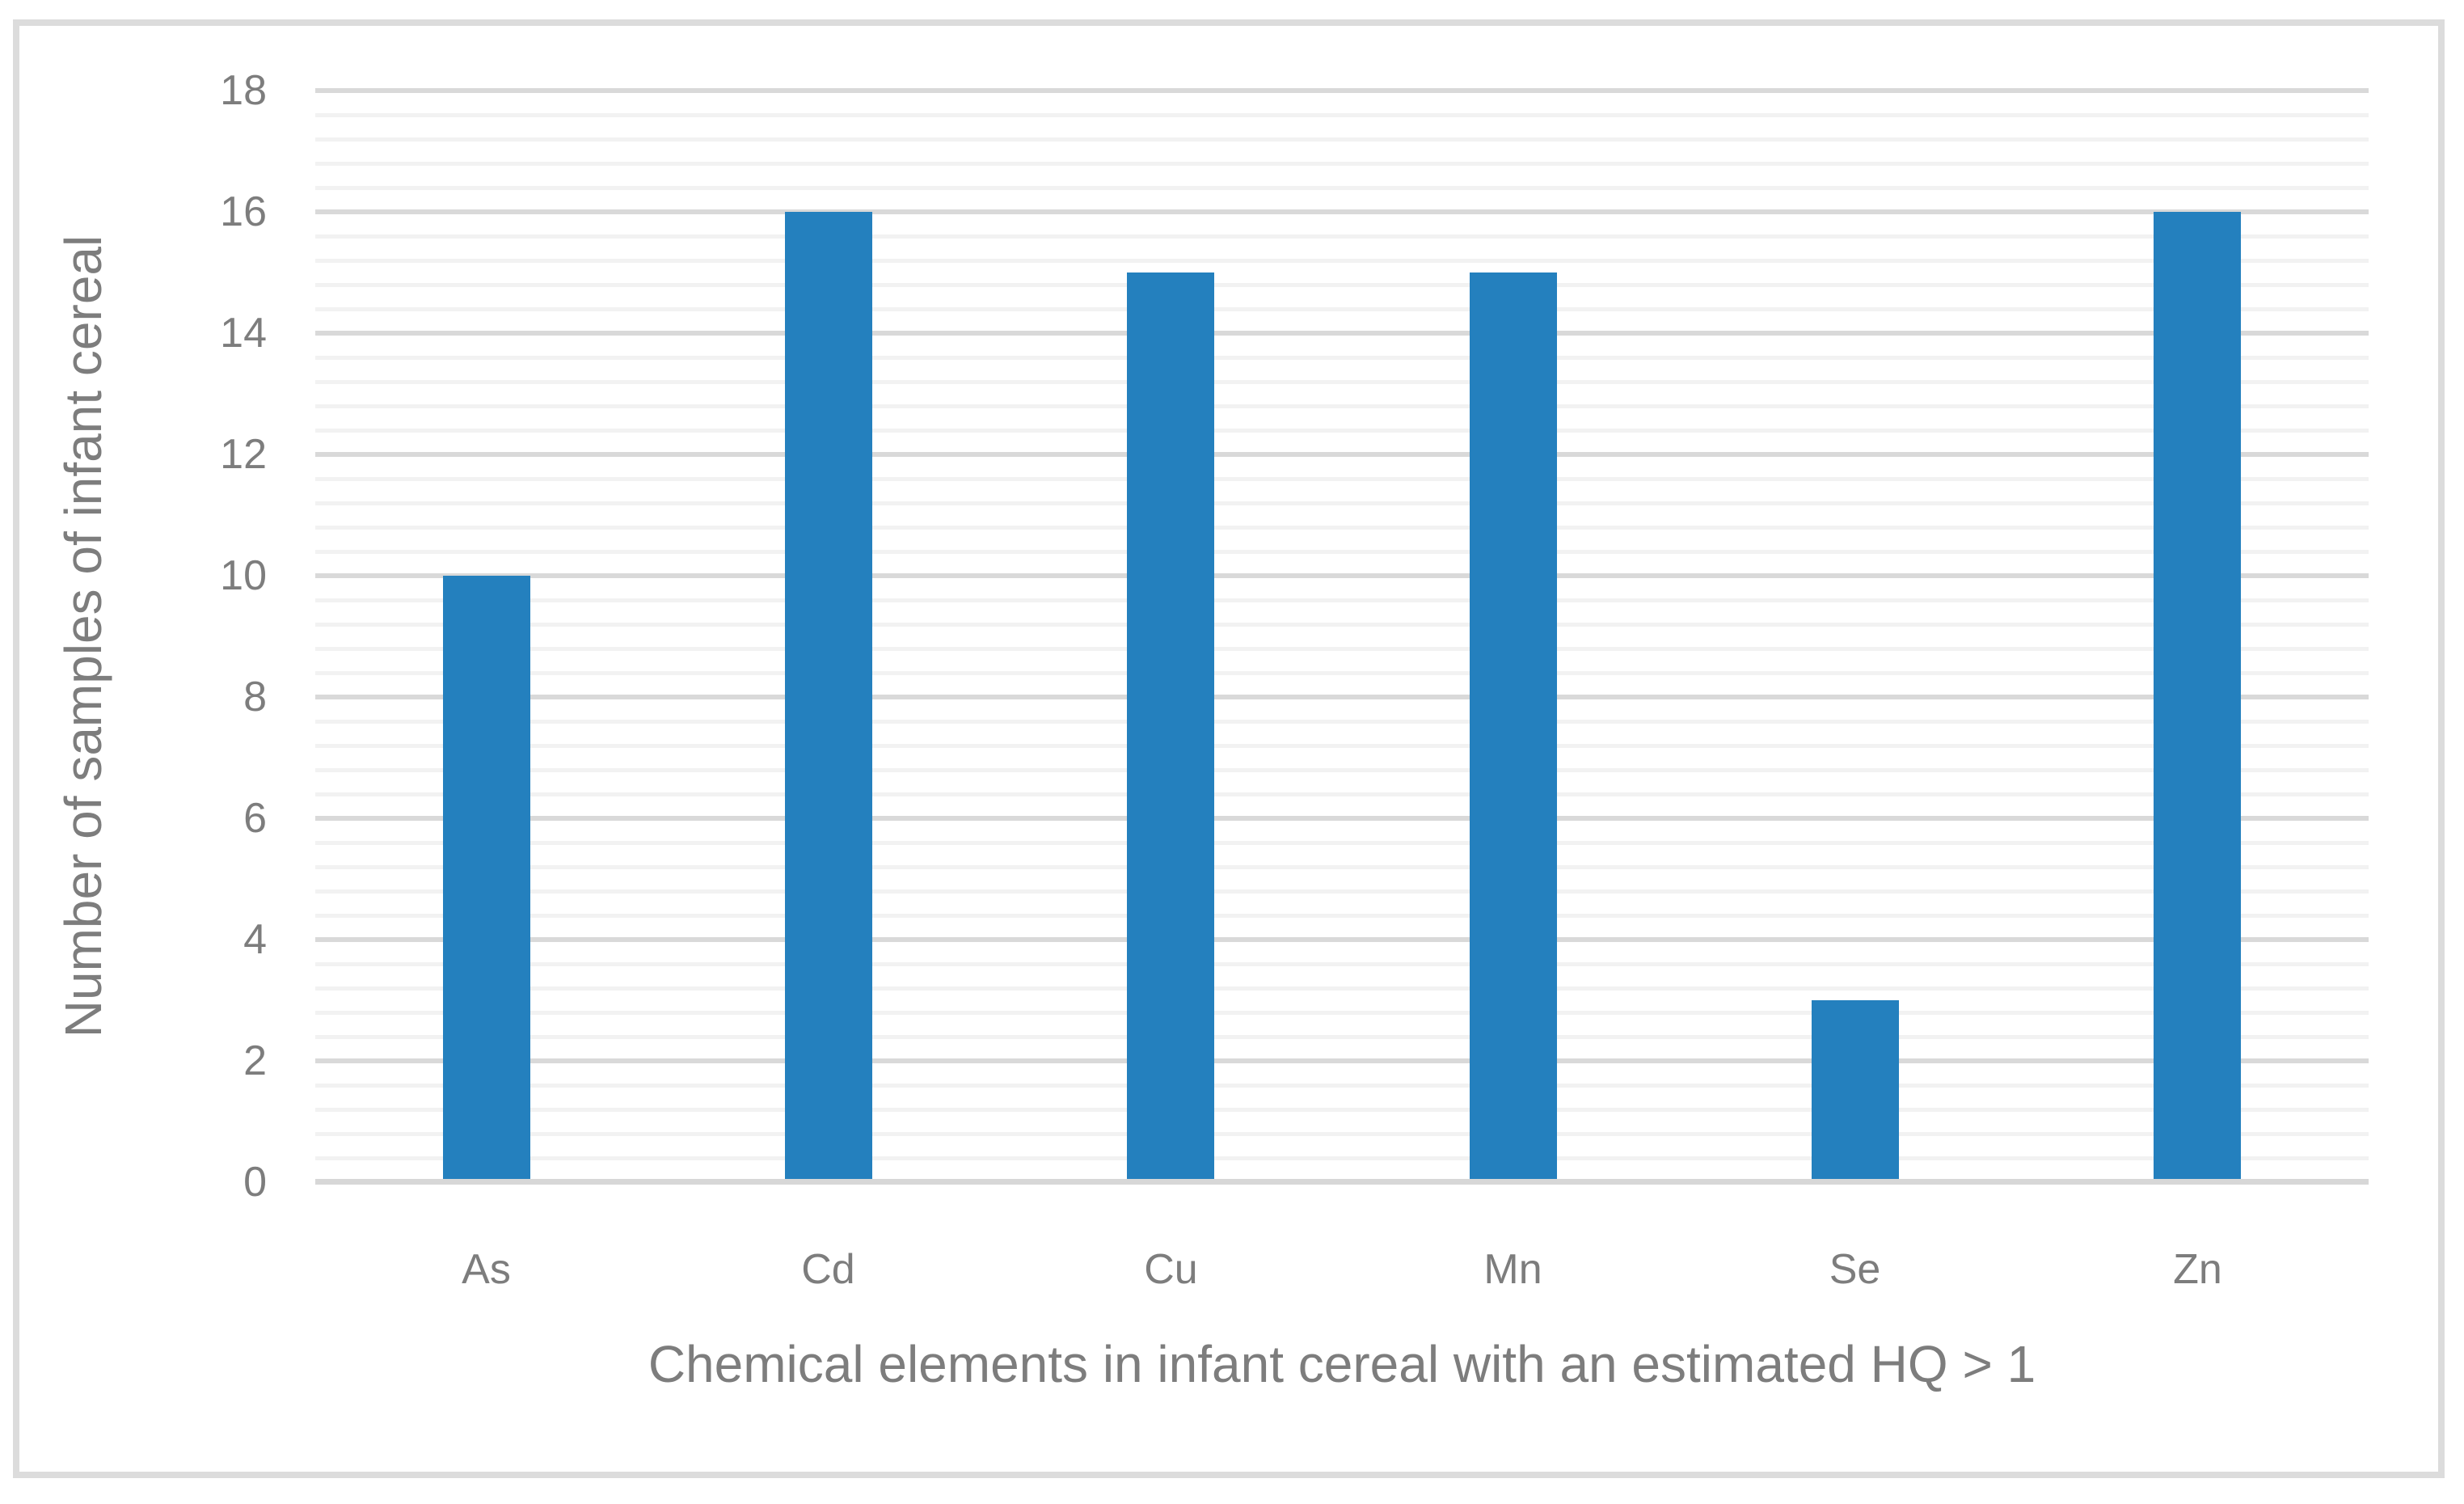 This screenshot has width=2464, height=1504. I want to click on x-category-label-se: Se, so click(1855, 1269).